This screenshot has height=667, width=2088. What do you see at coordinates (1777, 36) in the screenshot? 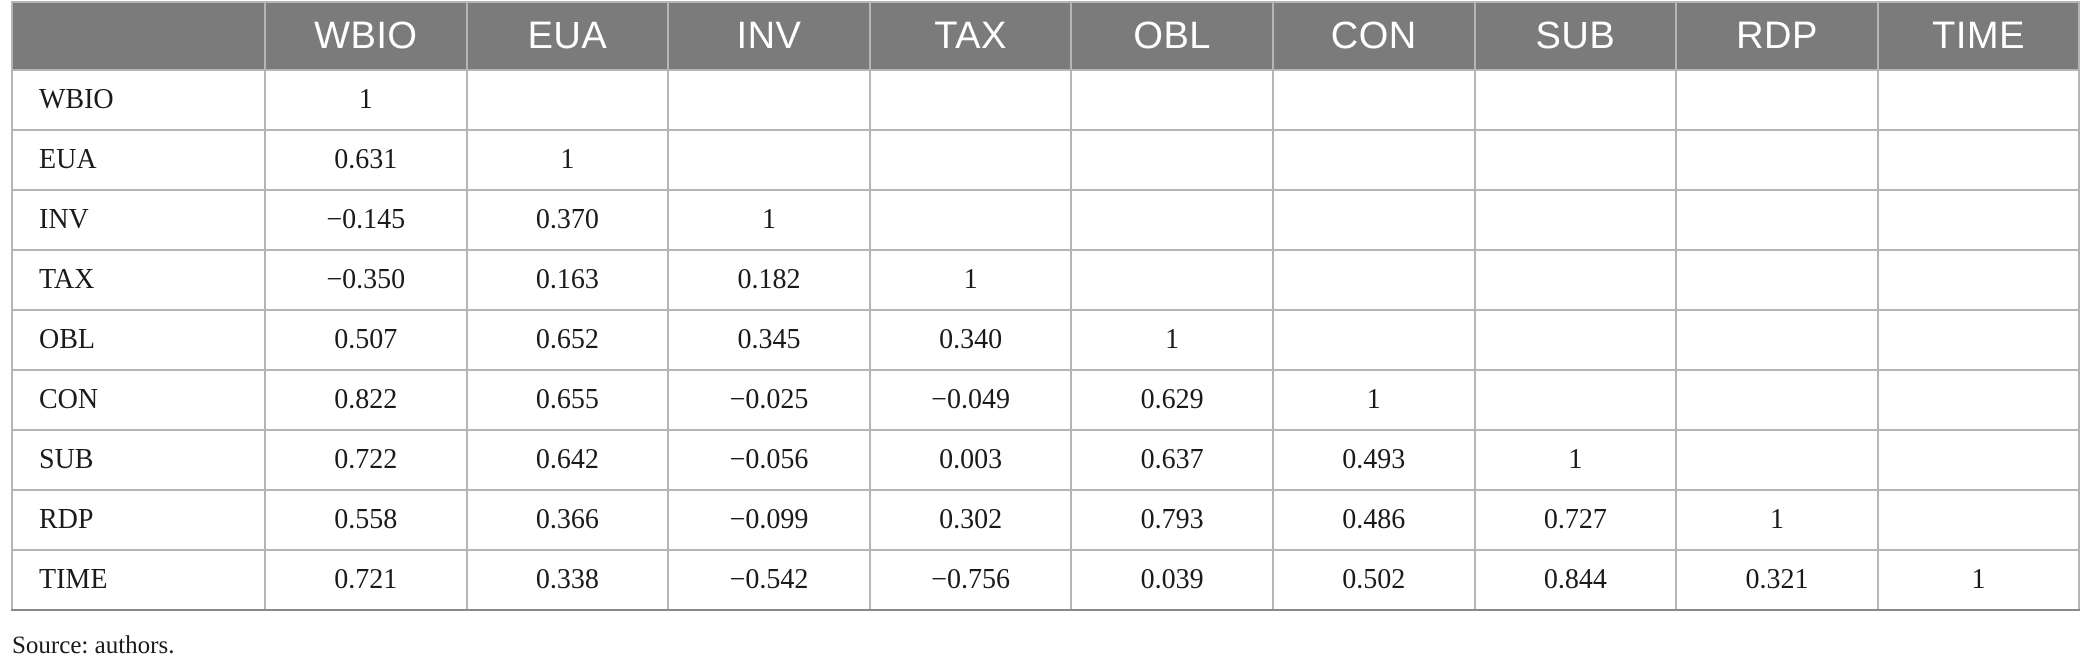
I see `header-cell-rdp: RDP` at bounding box center [1777, 36].